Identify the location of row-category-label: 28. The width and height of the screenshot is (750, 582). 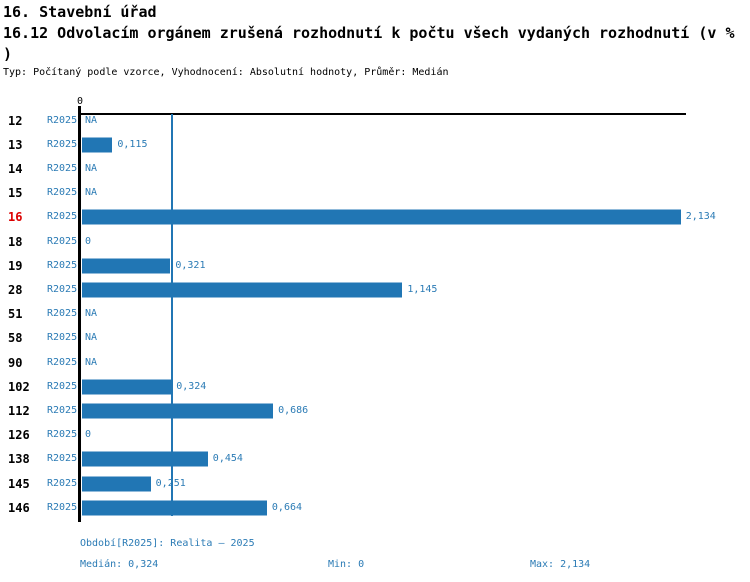
(15, 289).